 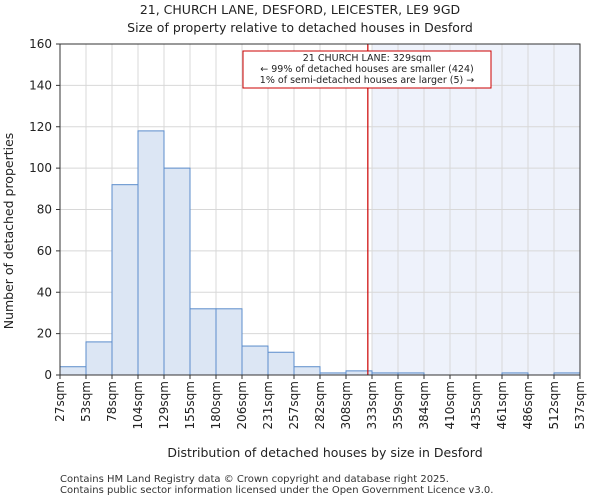 What do you see at coordinates (40, 44) in the screenshot?
I see `y-tick-label: 160` at bounding box center [40, 44].